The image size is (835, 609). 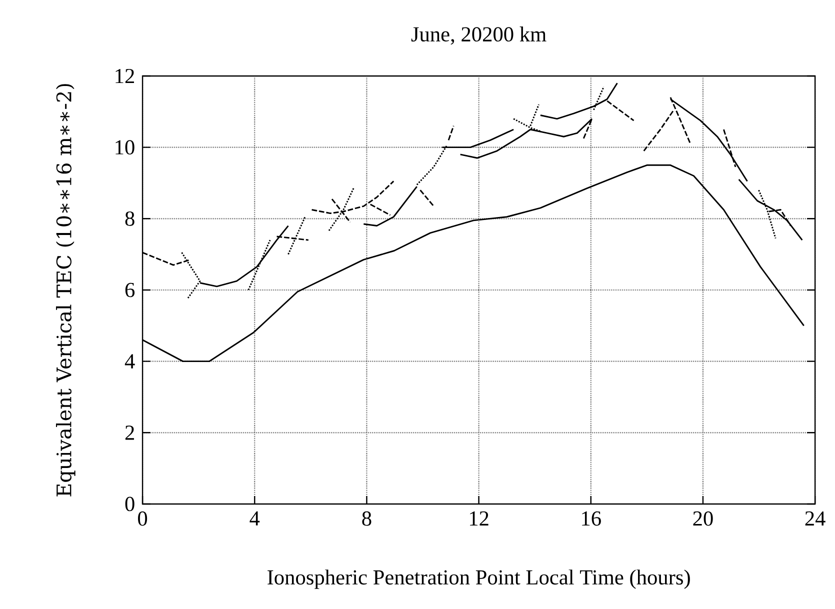 What do you see at coordinates (129, 433) in the screenshot?
I see `y-tick-label: 2` at bounding box center [129, 433].